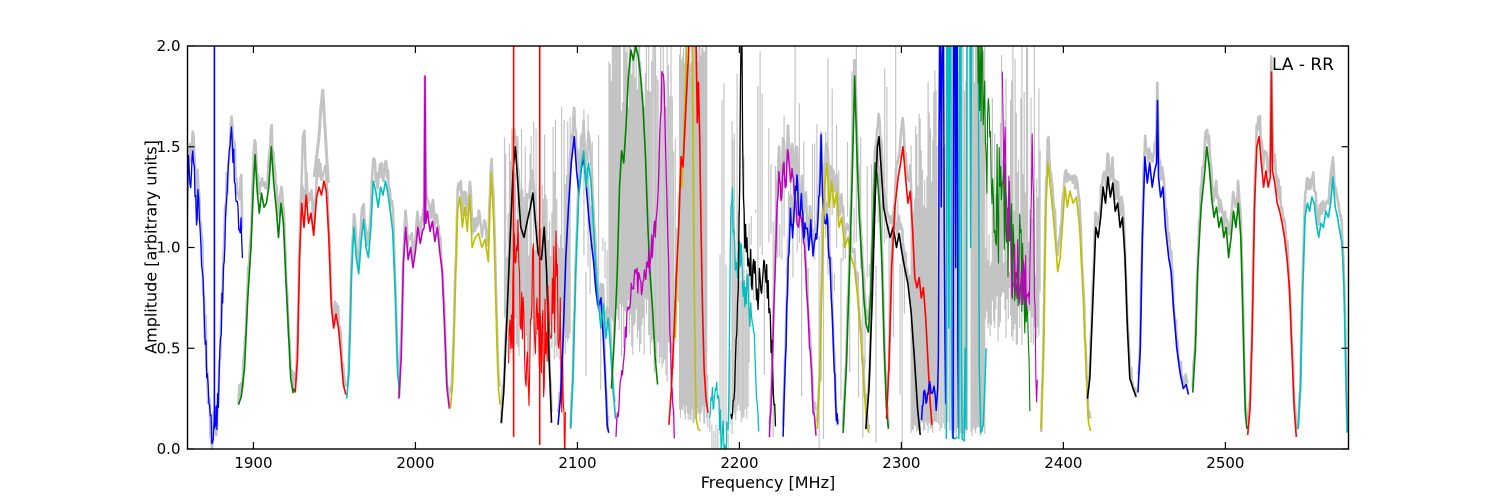 This screenshot has width=1500, height=500. Describe the element at coordinates (169, 248) in the screenshot. I see `svg-text: 1.0` at that location.